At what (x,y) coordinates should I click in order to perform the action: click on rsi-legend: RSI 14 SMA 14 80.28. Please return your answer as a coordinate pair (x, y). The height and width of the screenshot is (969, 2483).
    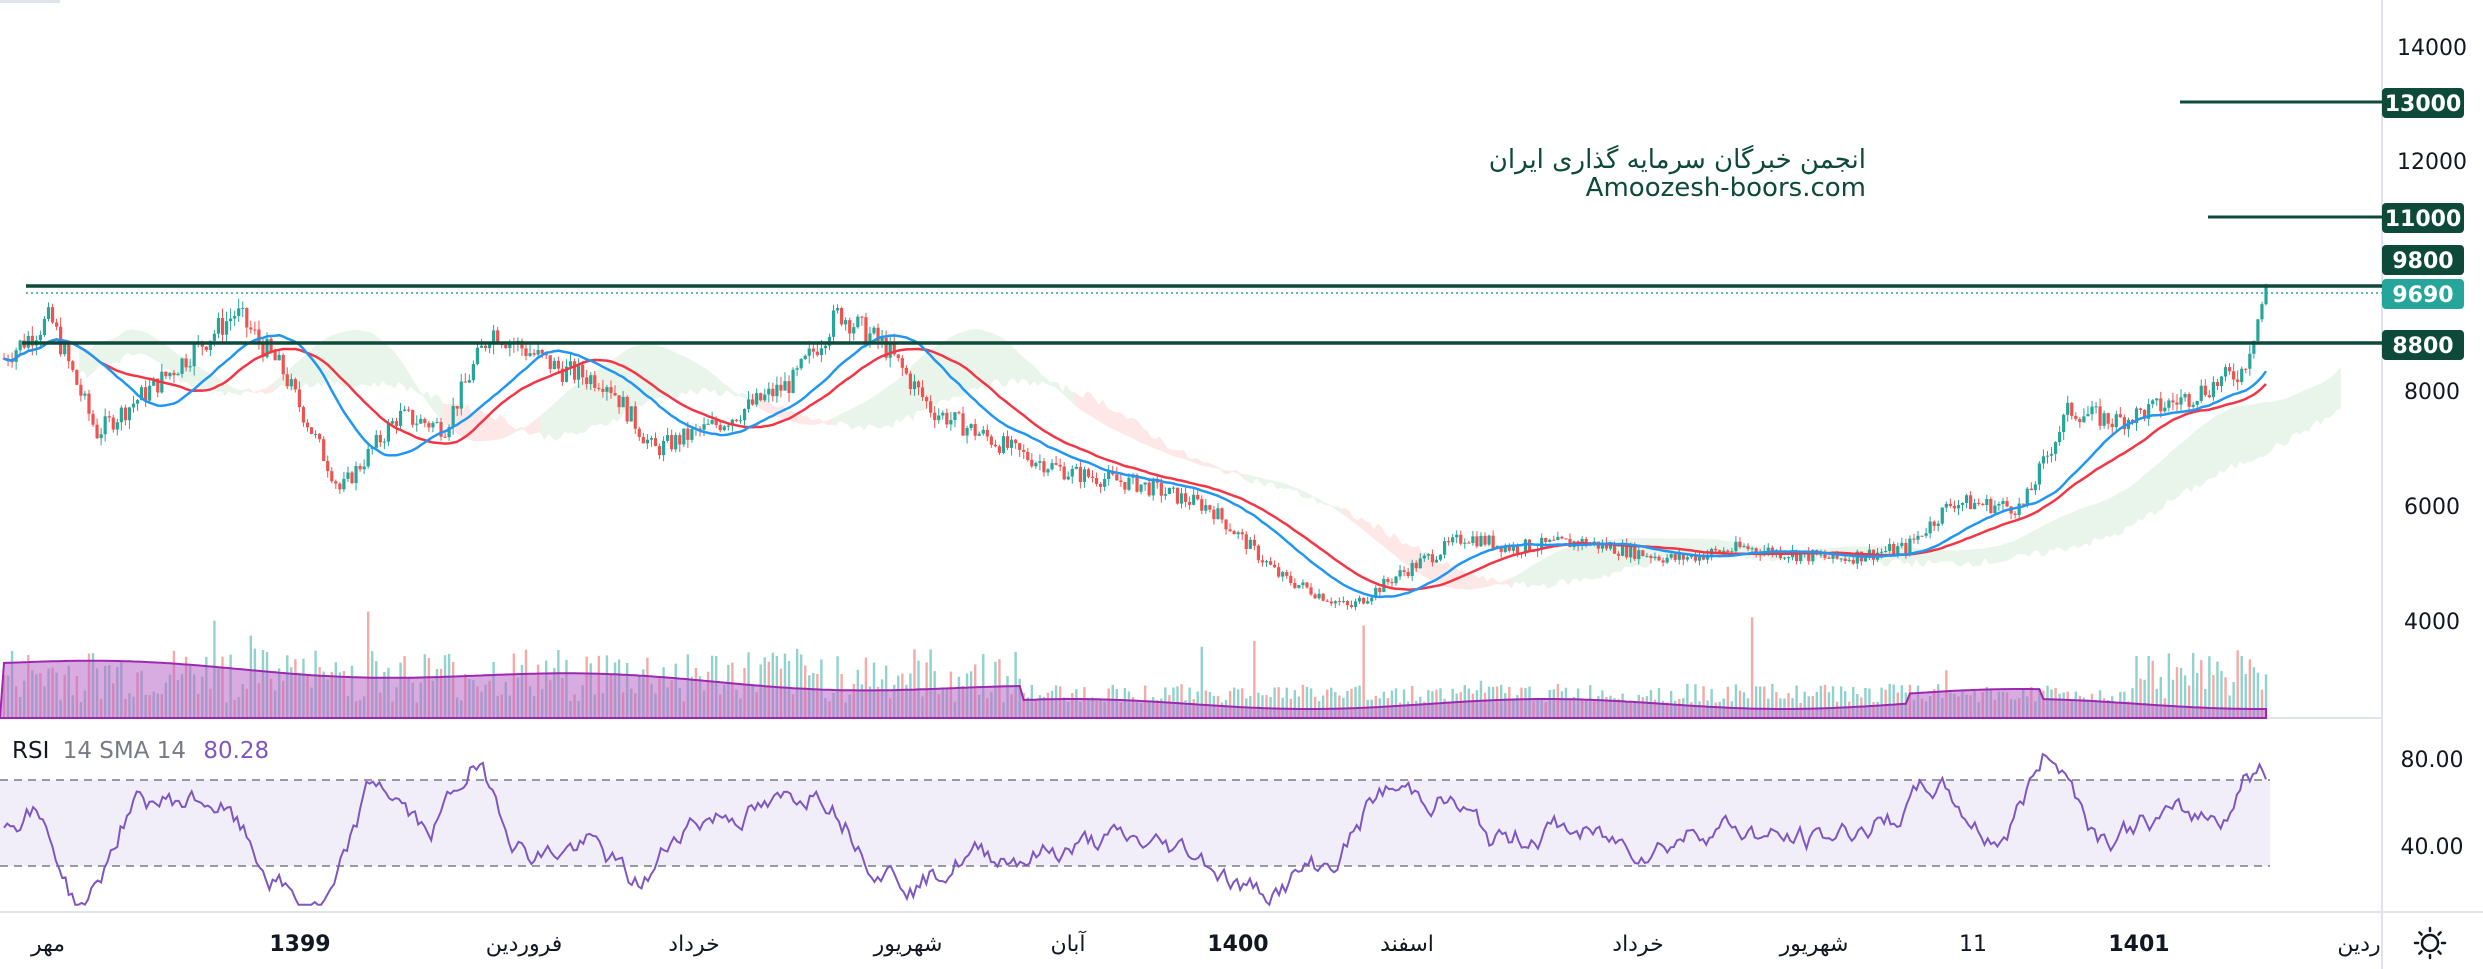
    Looking at the image, I should click on (140, 751).